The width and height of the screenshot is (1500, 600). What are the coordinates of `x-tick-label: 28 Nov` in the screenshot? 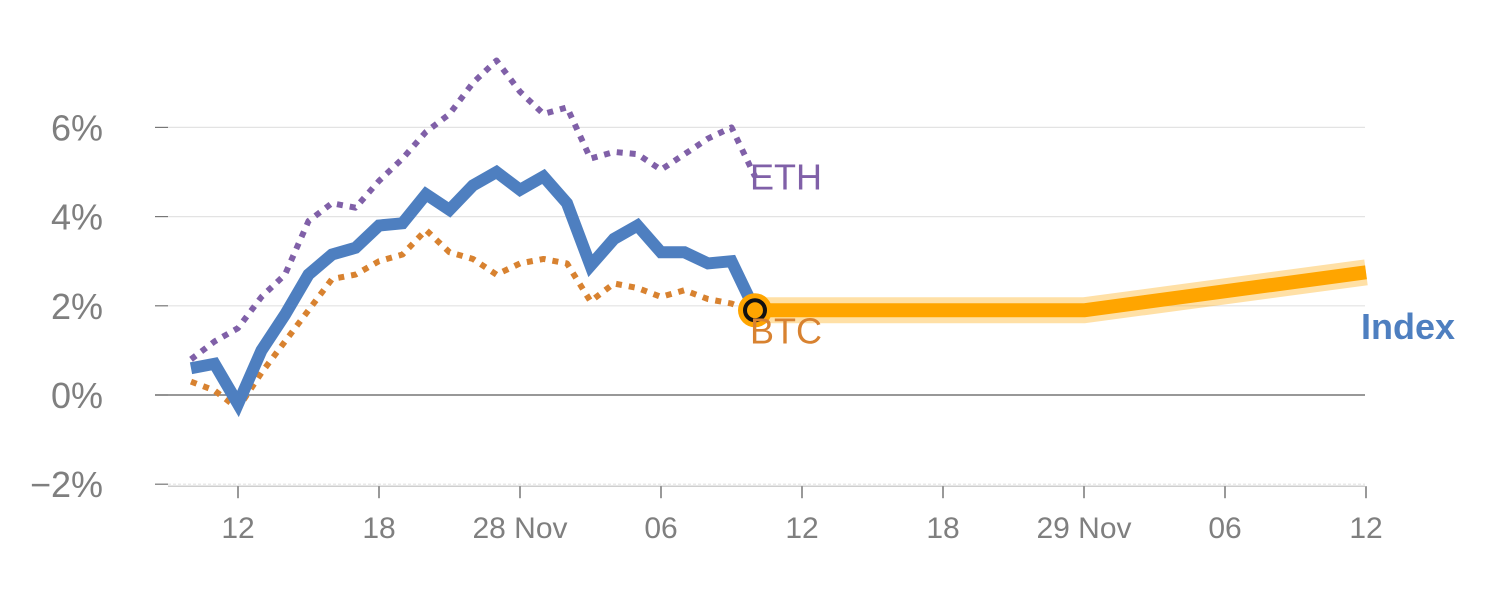 It's located at (519, 528).